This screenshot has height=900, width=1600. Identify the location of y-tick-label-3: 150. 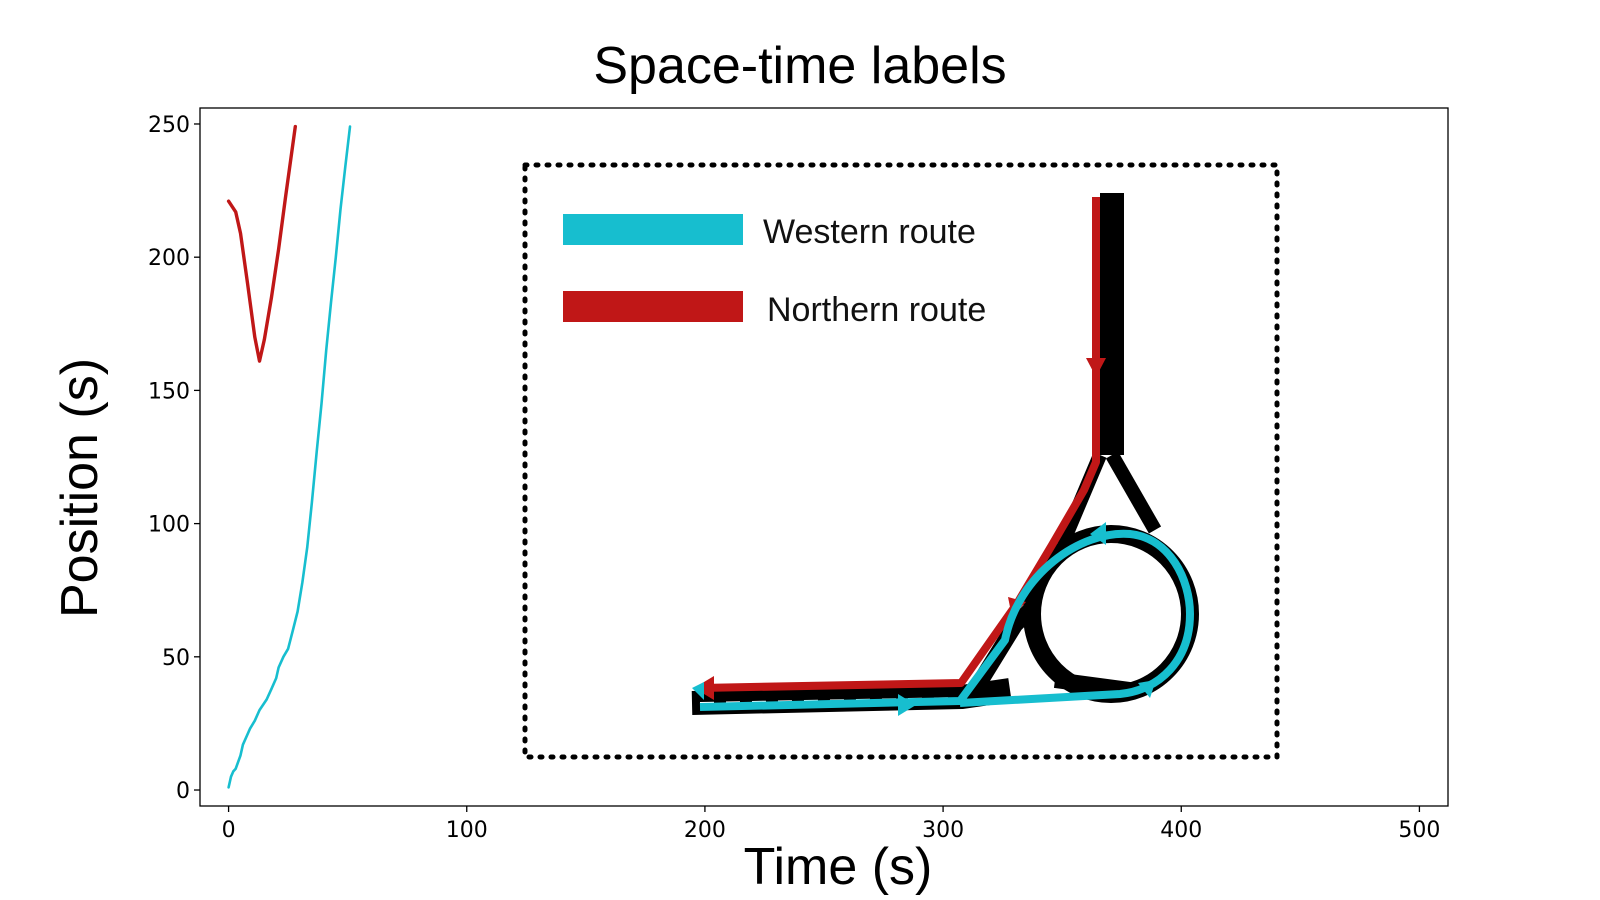
(169, 391).